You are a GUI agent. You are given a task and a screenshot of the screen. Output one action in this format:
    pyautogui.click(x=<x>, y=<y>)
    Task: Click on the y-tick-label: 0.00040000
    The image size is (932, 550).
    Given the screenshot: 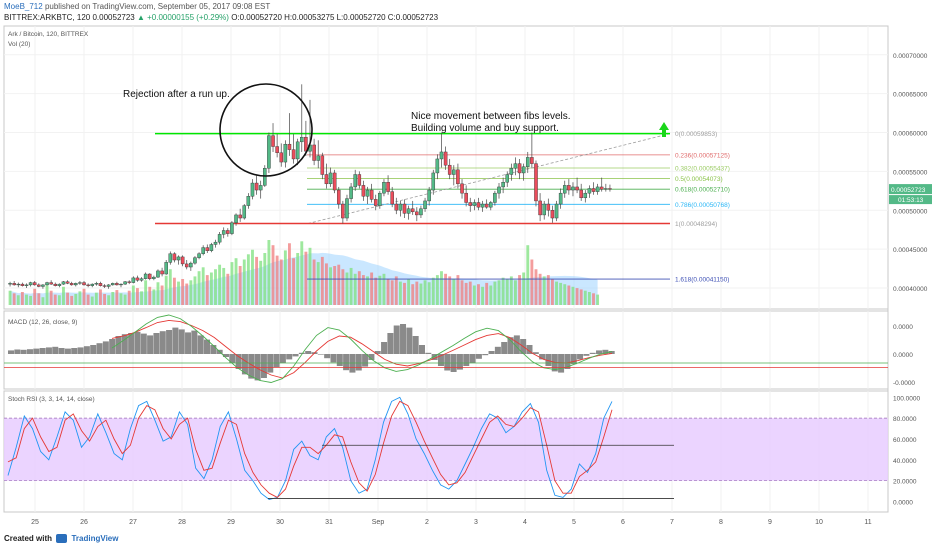 What is the action you would take?
    pyautogui.click(x=910, y=289)
    